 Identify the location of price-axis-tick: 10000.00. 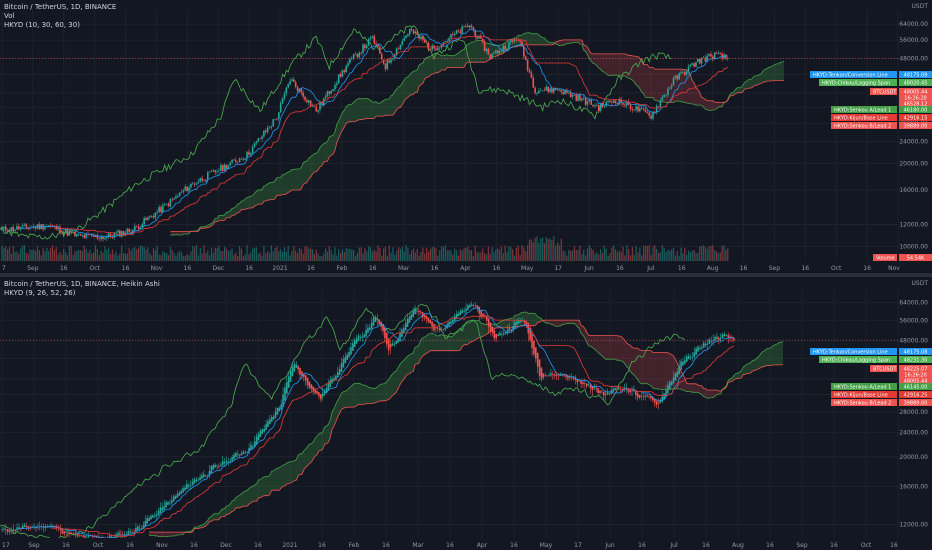
(913, 246).